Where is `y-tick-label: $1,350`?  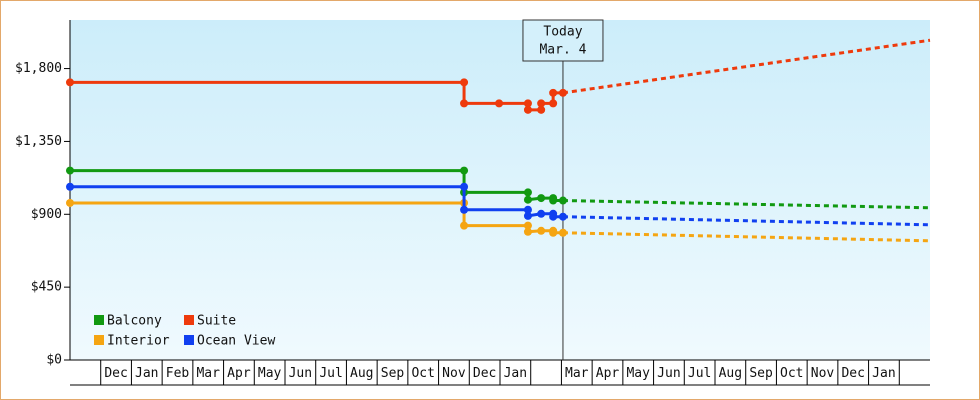 y-tick-label: $1,350 is located at coordinates (38, 141).